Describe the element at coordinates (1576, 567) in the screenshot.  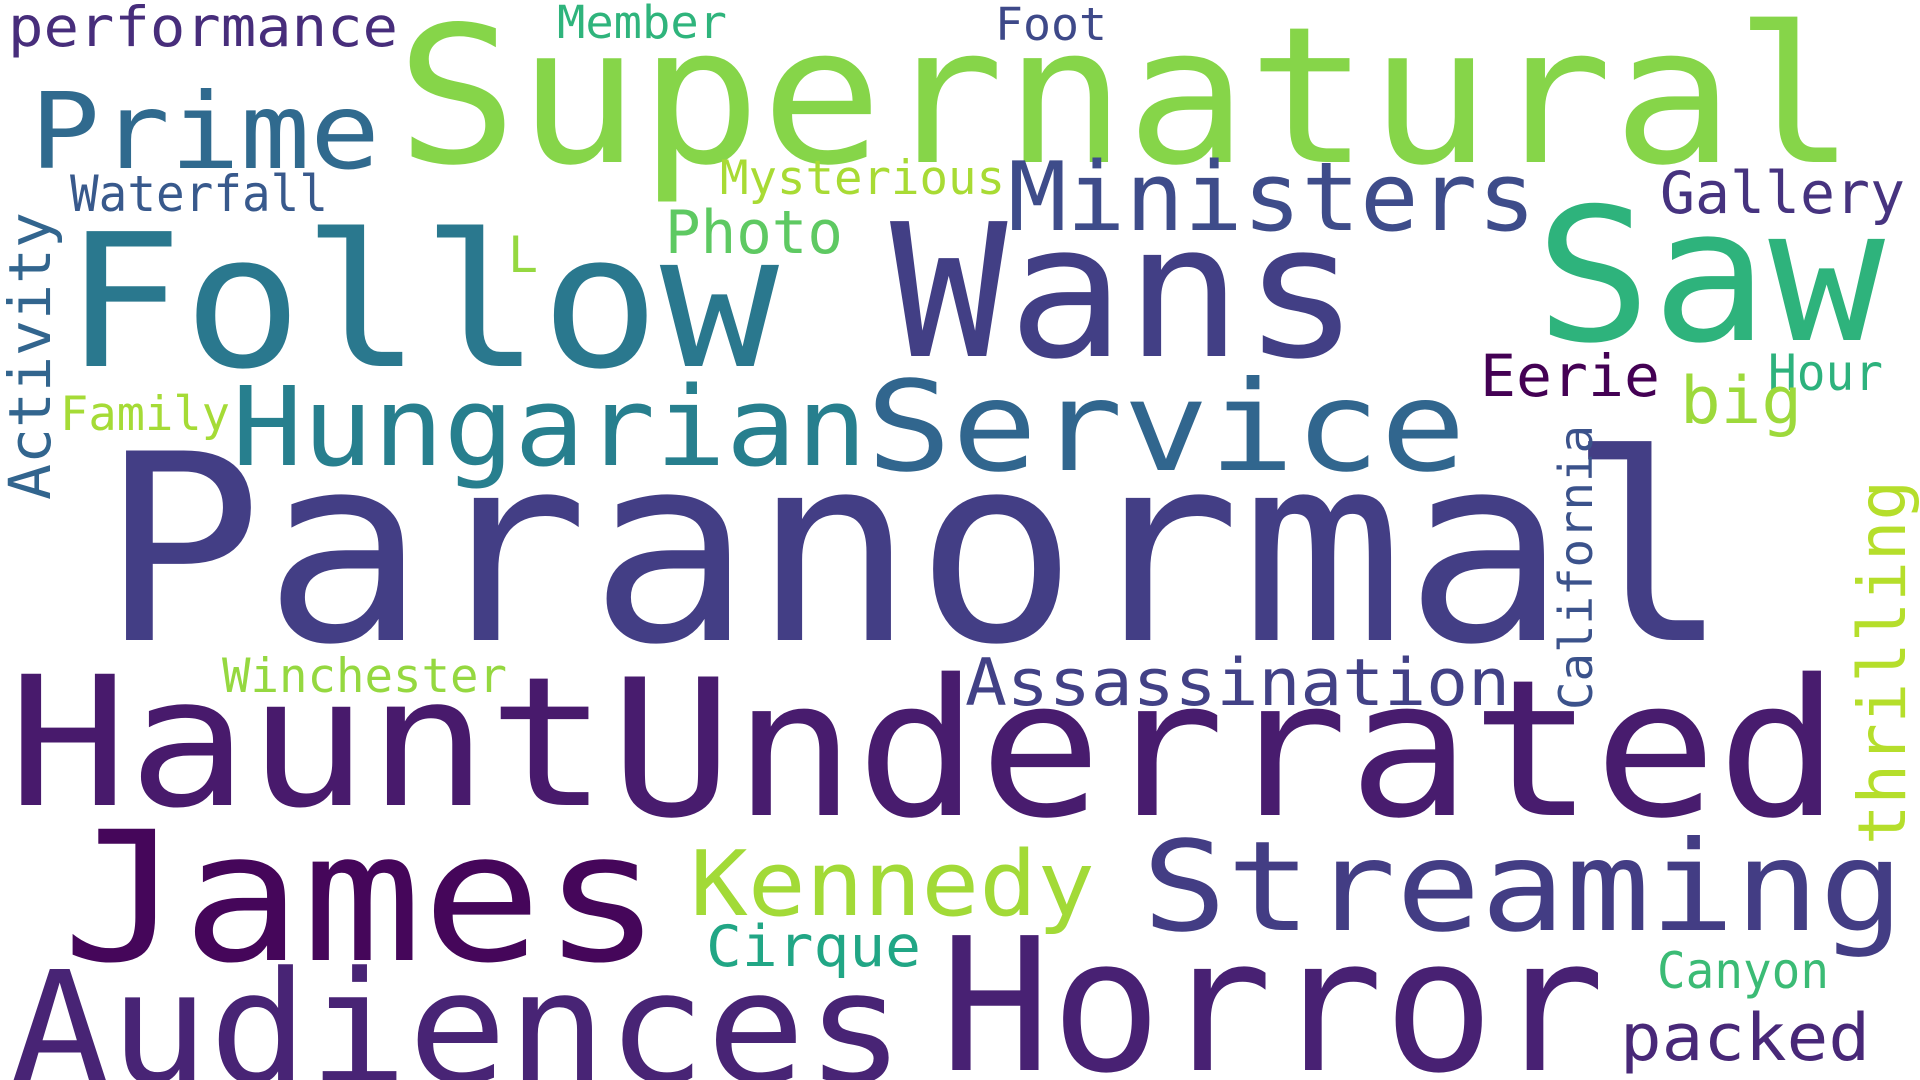
I see `word-california: California` at that location.